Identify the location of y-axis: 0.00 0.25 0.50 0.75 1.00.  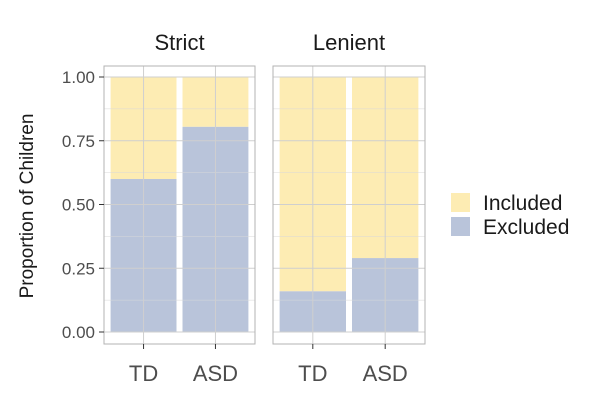
(83, 205).